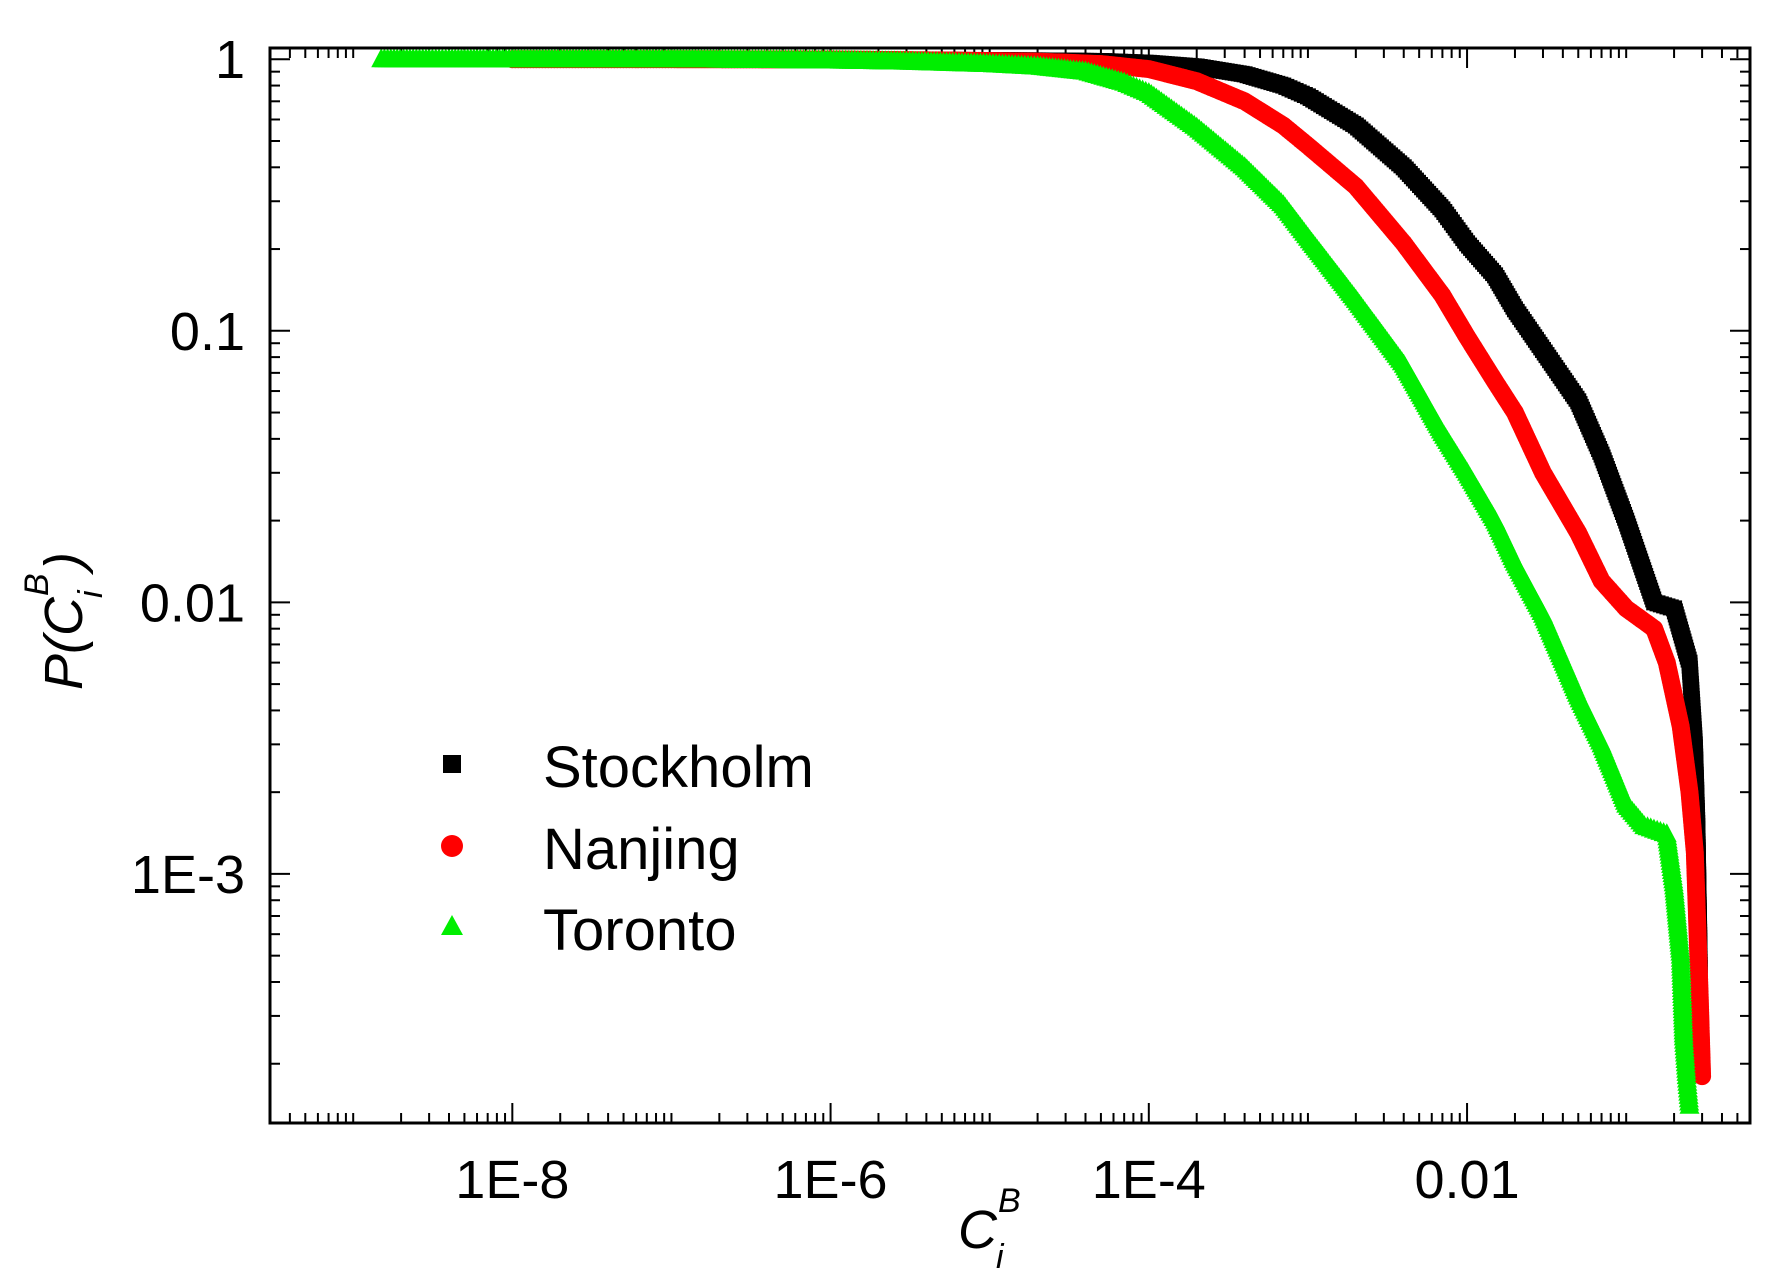 Image resolution: width=1781 pixels, height=1280 pixels. I want to click on y-axis-title-prefix: P(, so click(64, 660).